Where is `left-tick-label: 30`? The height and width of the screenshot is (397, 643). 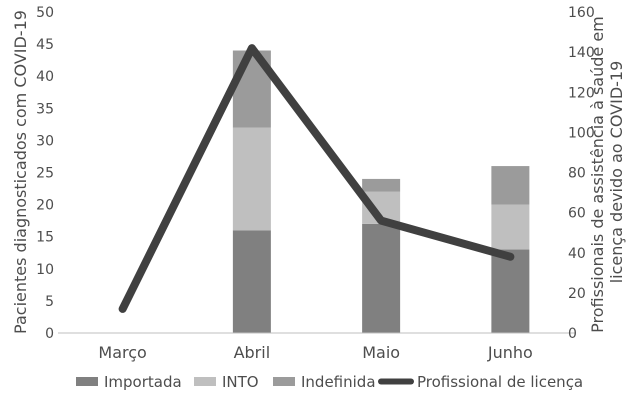 left-tick-label: 30 is located at coordinates (45, 141).